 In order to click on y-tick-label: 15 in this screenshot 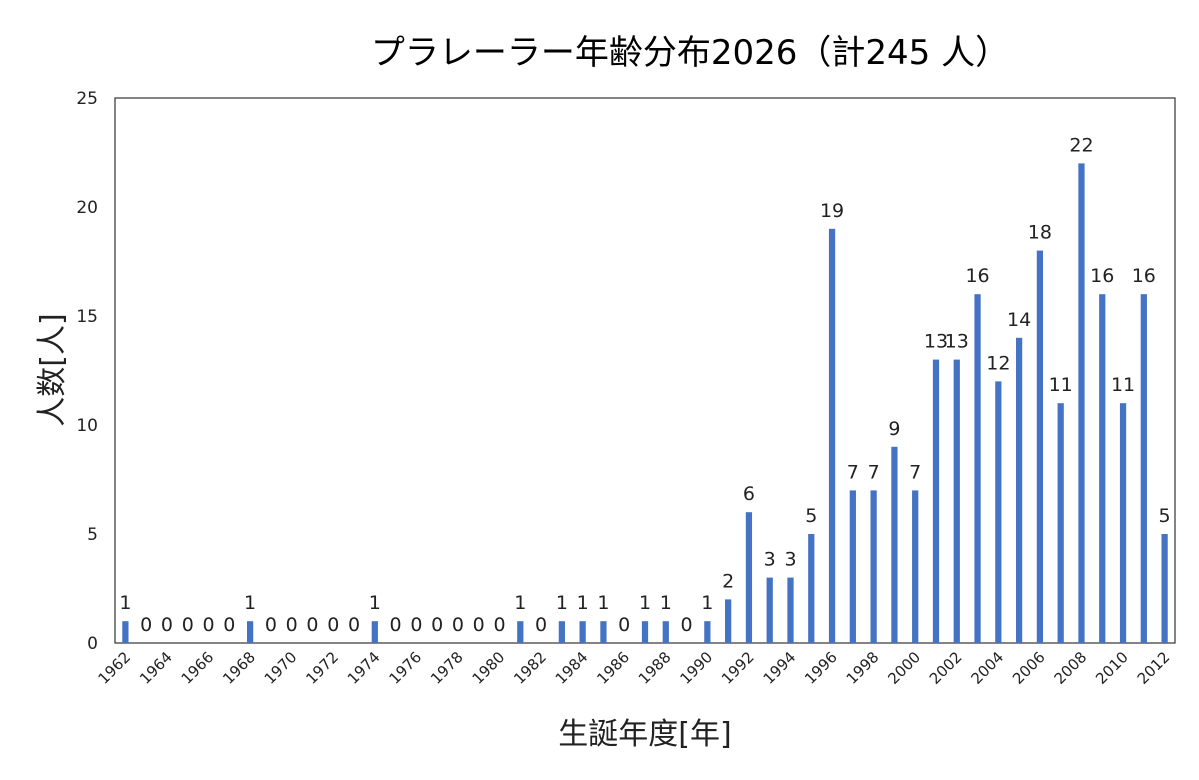, I will do `click(87, 317)`.